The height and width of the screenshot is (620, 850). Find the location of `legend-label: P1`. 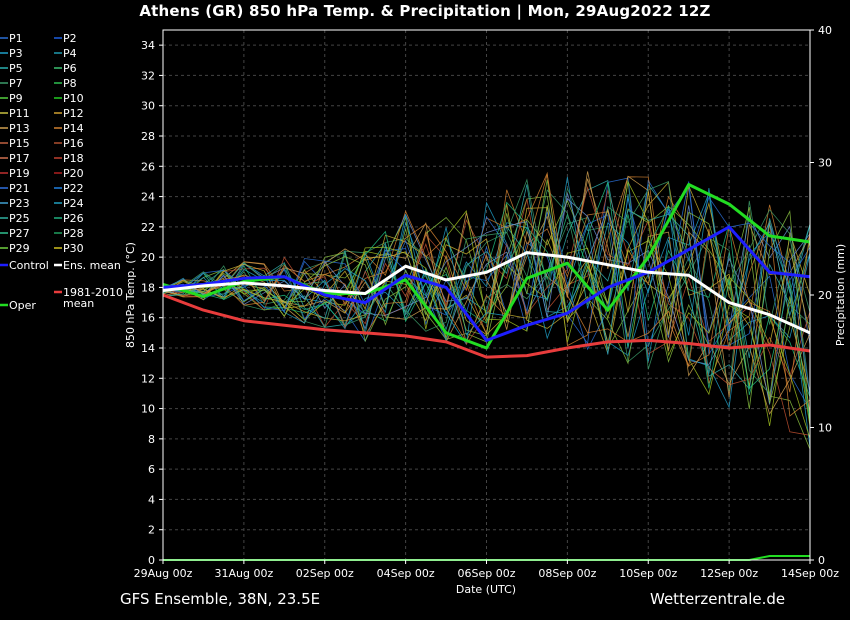

legend-label: P1 is located at coordinates (16, 38).